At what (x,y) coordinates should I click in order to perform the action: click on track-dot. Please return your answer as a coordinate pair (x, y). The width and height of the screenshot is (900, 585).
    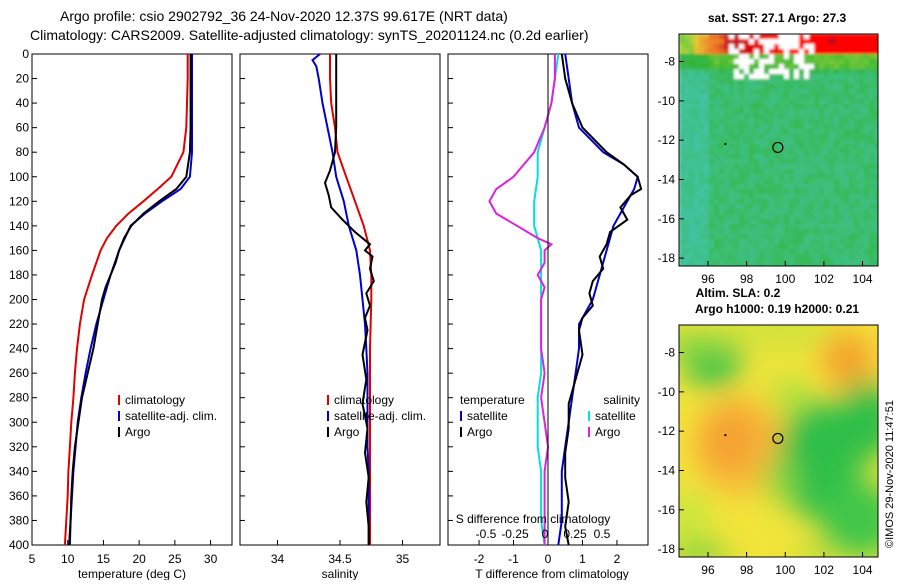
    Looking at the image, I should click on (725, 144).